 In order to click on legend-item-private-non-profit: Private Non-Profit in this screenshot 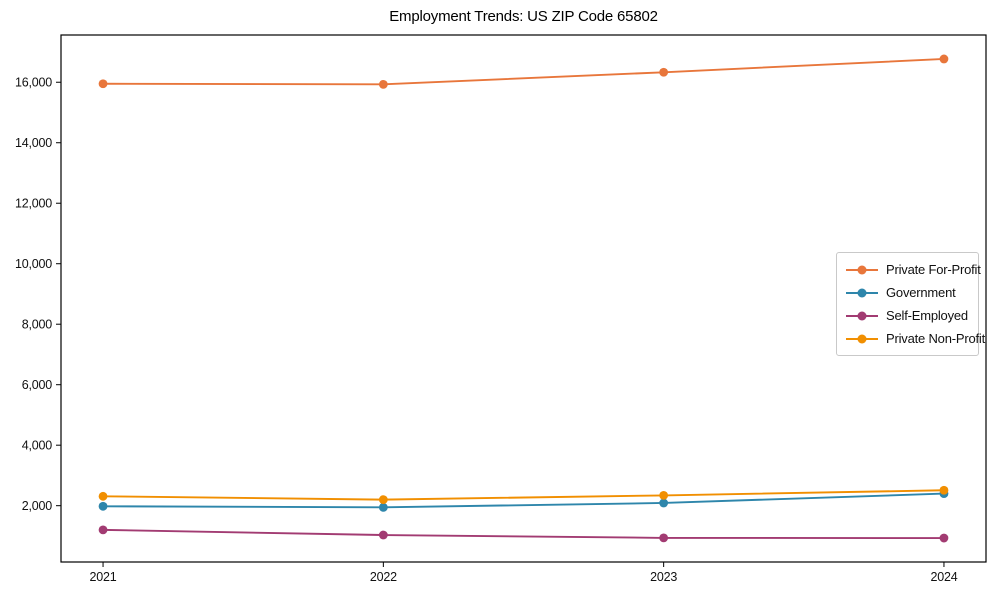, I will do `click(915, 338)`.